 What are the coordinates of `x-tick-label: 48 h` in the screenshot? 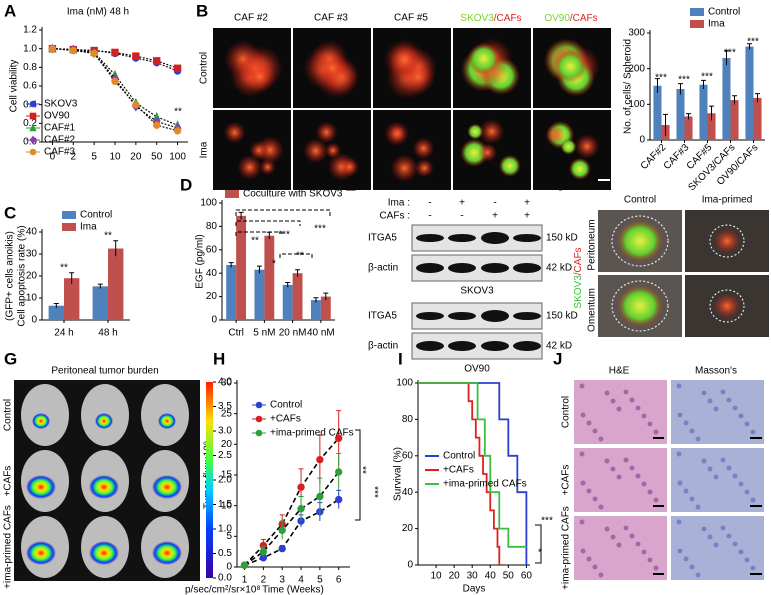 It's located at (107, 333).